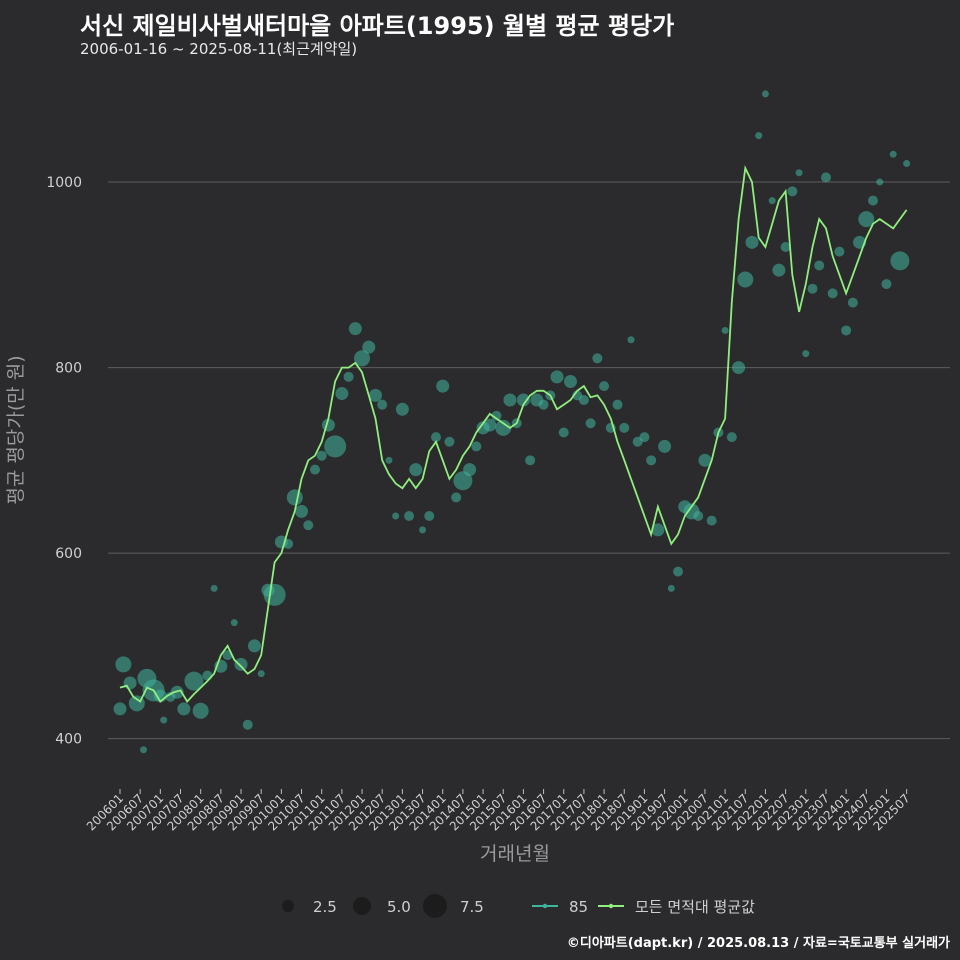 This screenshot has width=960, height=960. Describe the element at coordinates (68, 740) in the screenshot. I see `y-tick-label: 400` at that location.